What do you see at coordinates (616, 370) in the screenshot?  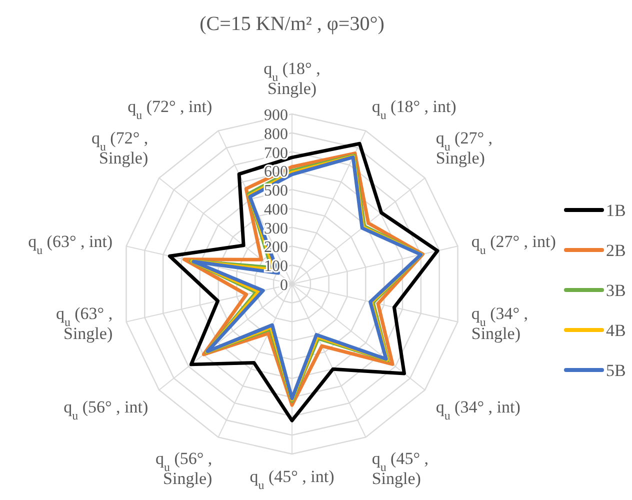 I see `legend-label: 5B` at bounding box center [616, 370].